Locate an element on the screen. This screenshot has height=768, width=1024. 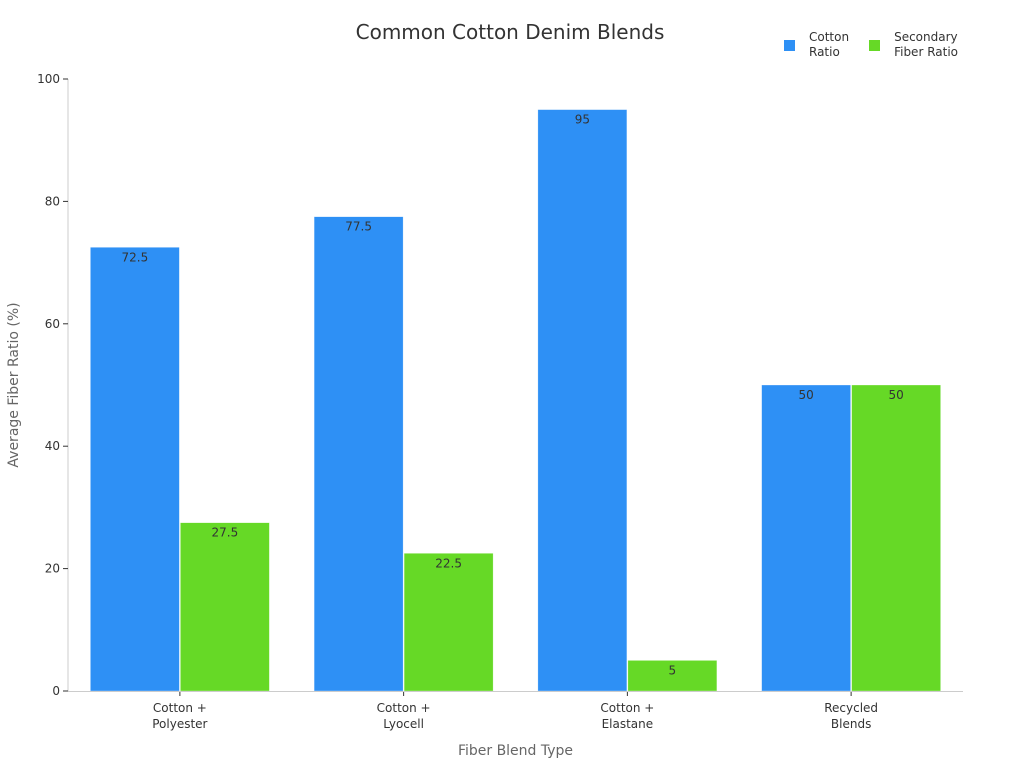
bar-value-label: 95 is located at coordinates (582, 120).